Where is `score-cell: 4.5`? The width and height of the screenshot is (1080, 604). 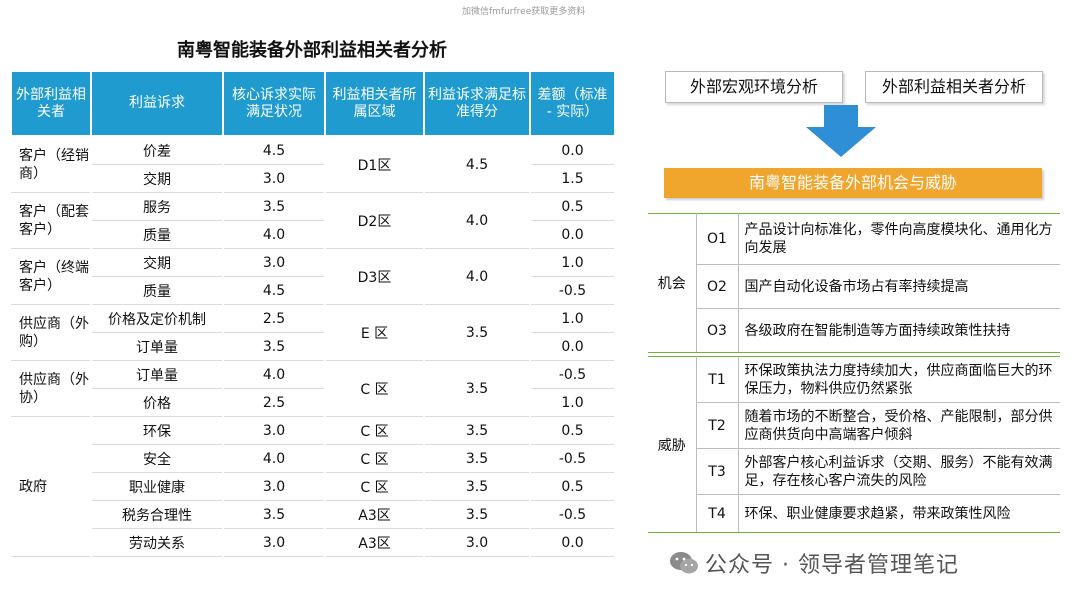
score-cell: 4.5 is located at coordinates (477, 164).